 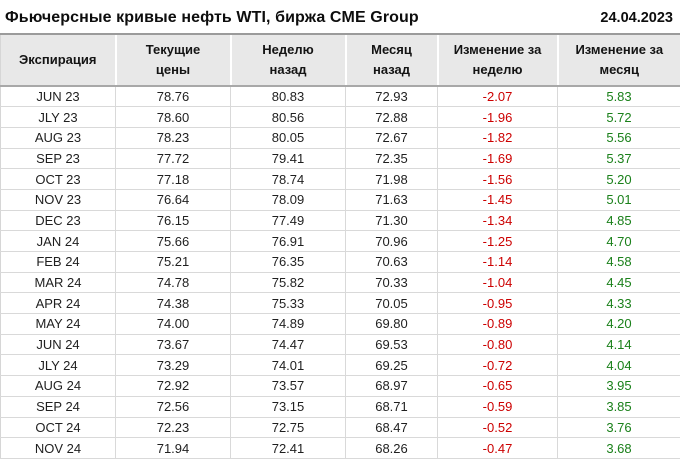 I want to click on cell-expiration: SEP 24, so click(x=58, y=407).